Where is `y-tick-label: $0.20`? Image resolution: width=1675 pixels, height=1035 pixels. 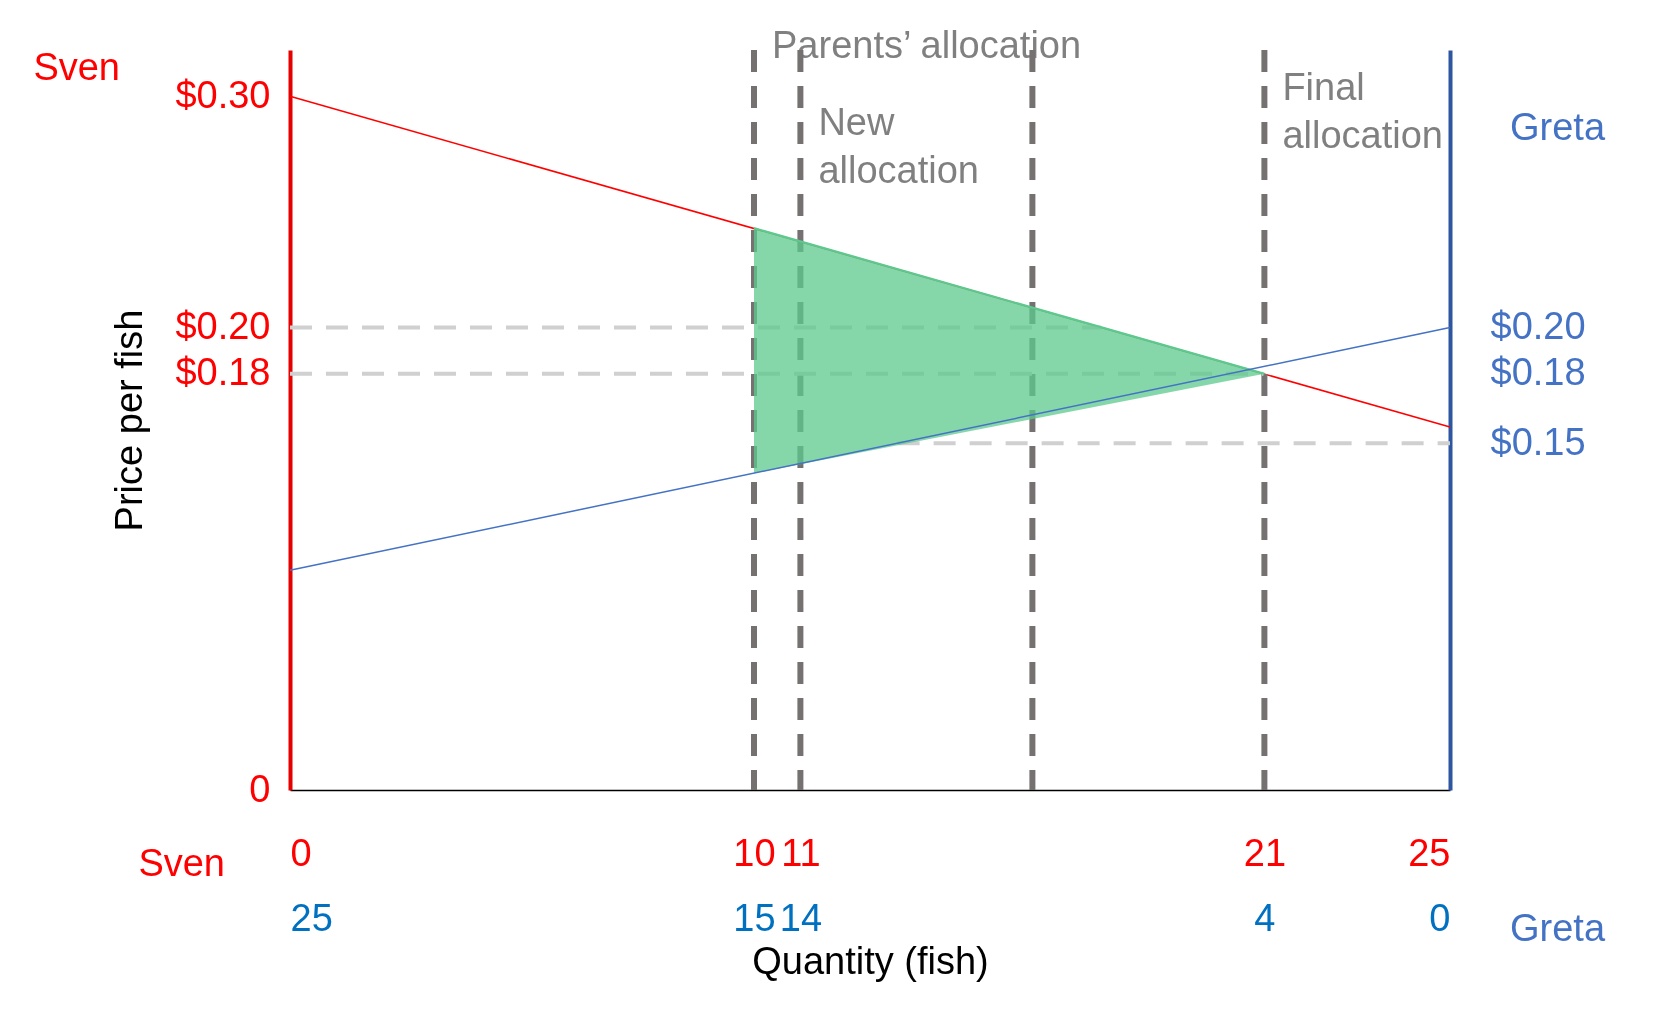
y-tick-label: $0.20 is located at coordinates (223, 326).